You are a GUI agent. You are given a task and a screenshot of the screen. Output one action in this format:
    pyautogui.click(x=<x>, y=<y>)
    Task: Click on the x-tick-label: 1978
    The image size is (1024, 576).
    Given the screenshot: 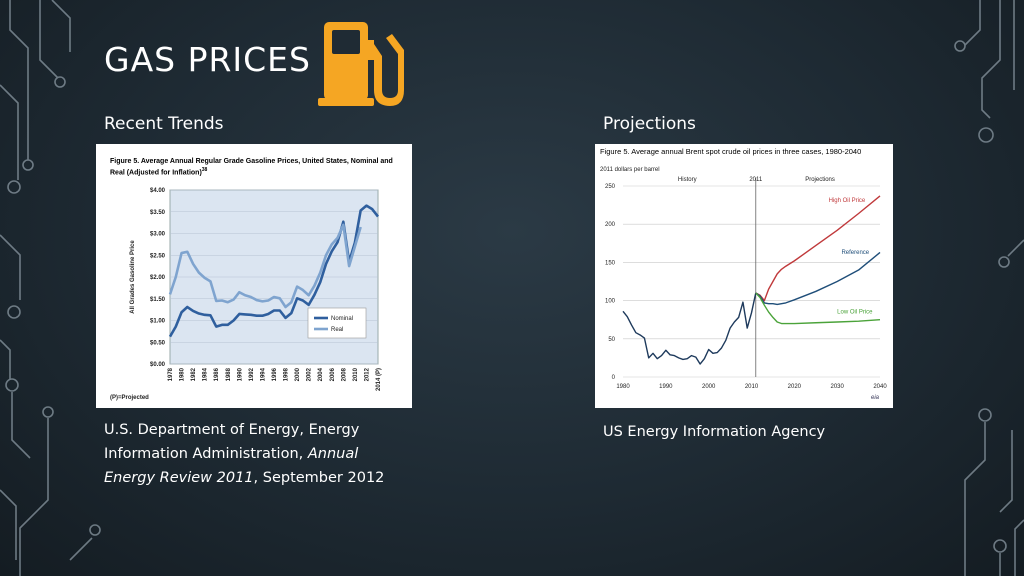 What is the action you would take?
    pyautogui.click(x=171, y=374)
    